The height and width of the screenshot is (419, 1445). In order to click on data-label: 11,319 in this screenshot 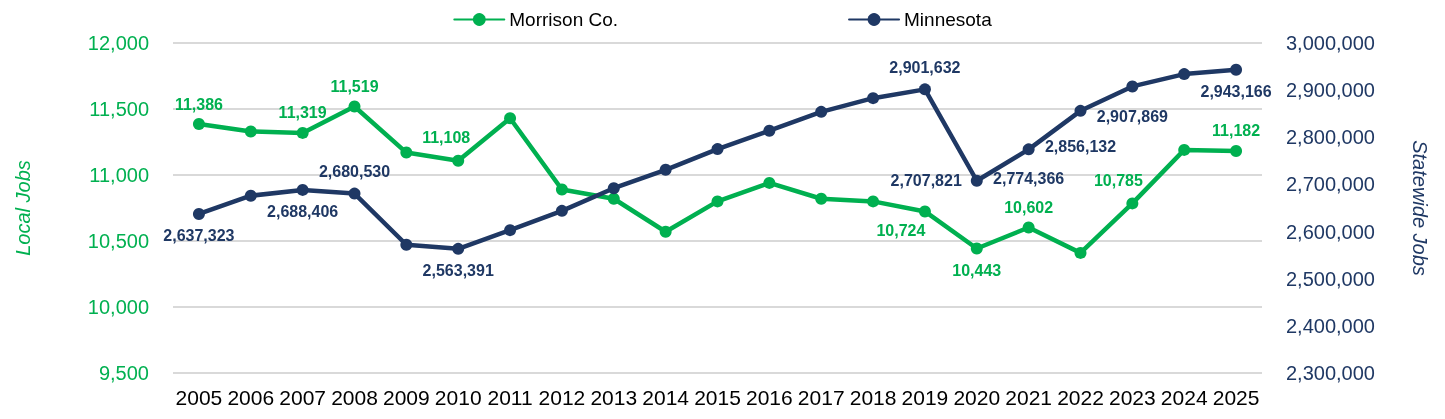, I will do `click(302, 113)`.